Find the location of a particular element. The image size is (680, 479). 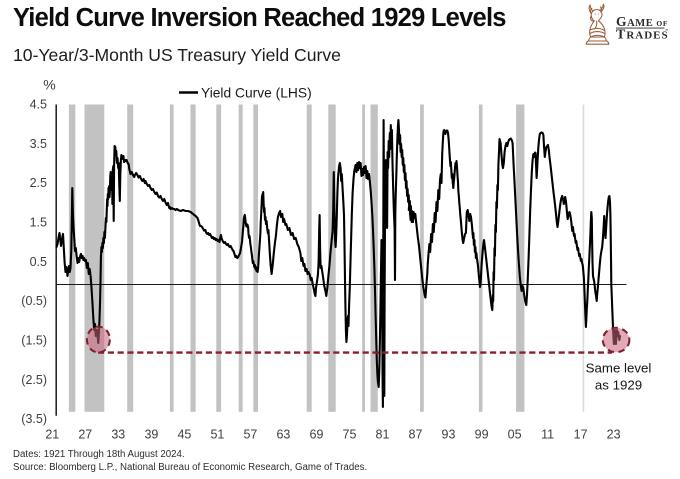

svg-text: 23 is located at coordinates (614, 435).